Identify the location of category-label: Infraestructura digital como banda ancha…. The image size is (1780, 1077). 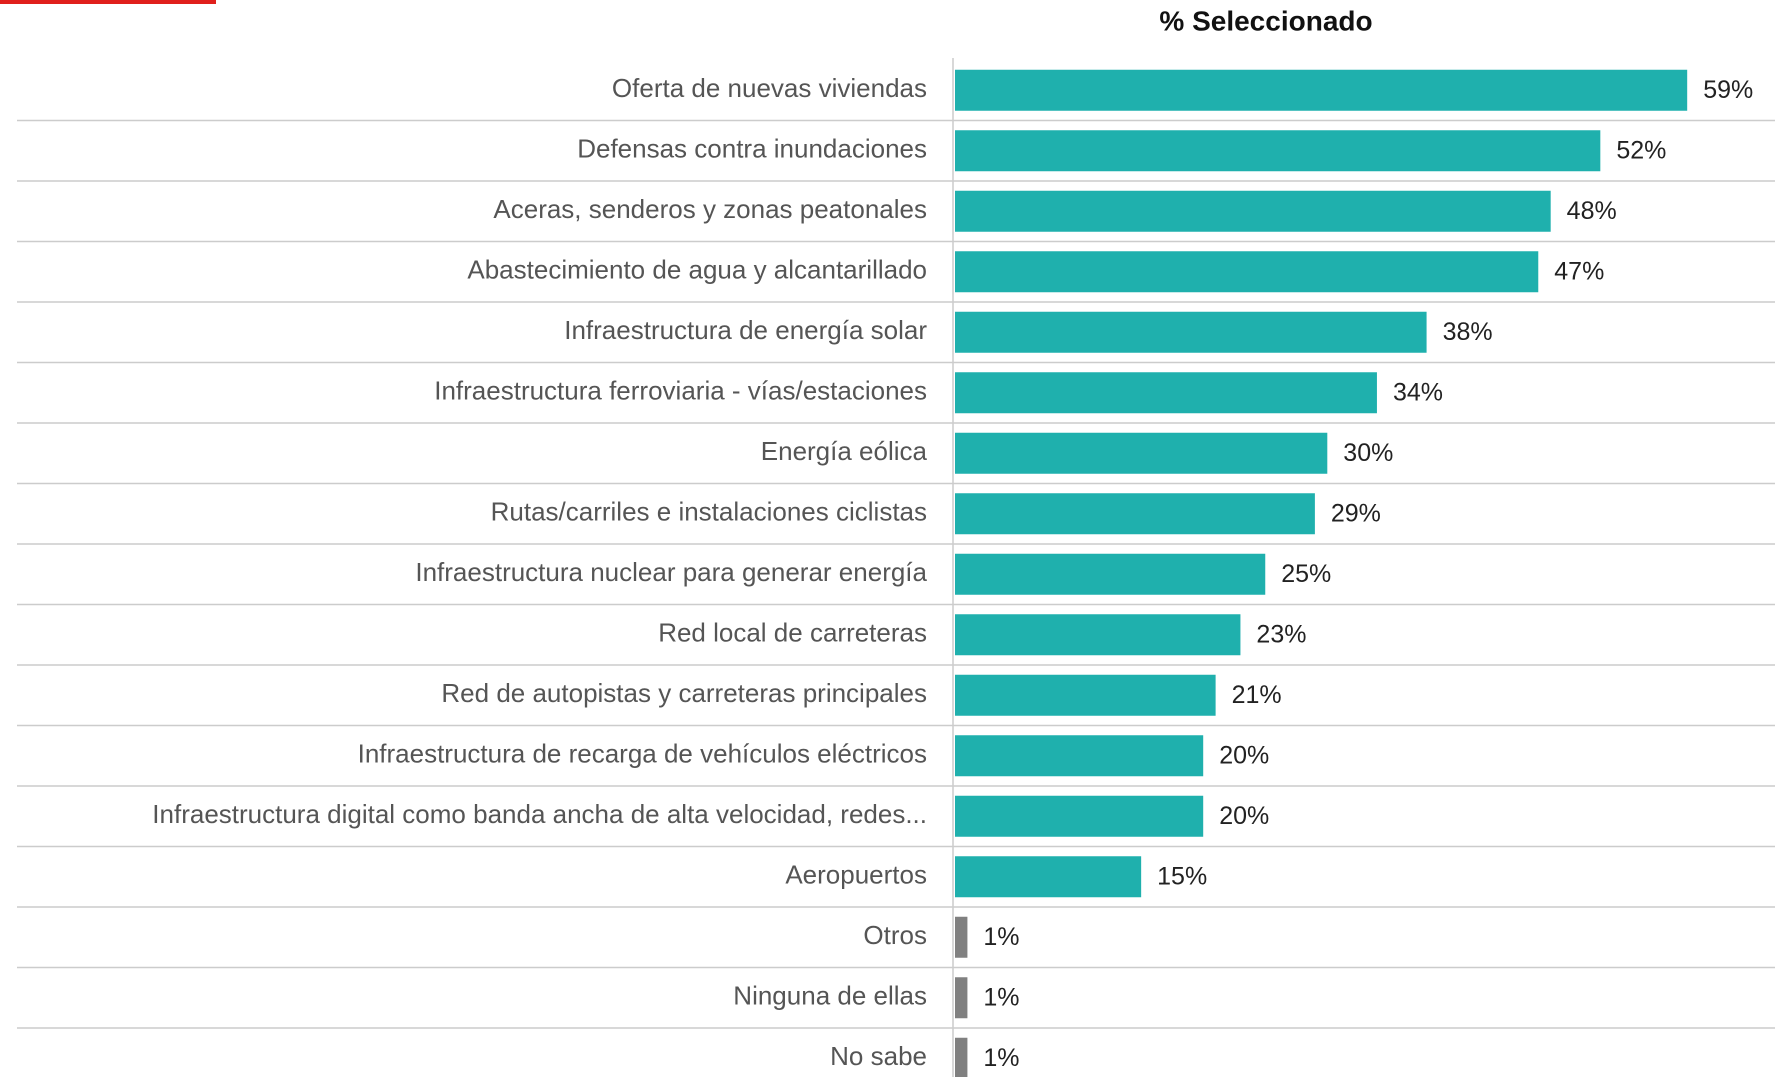
(539, 814).